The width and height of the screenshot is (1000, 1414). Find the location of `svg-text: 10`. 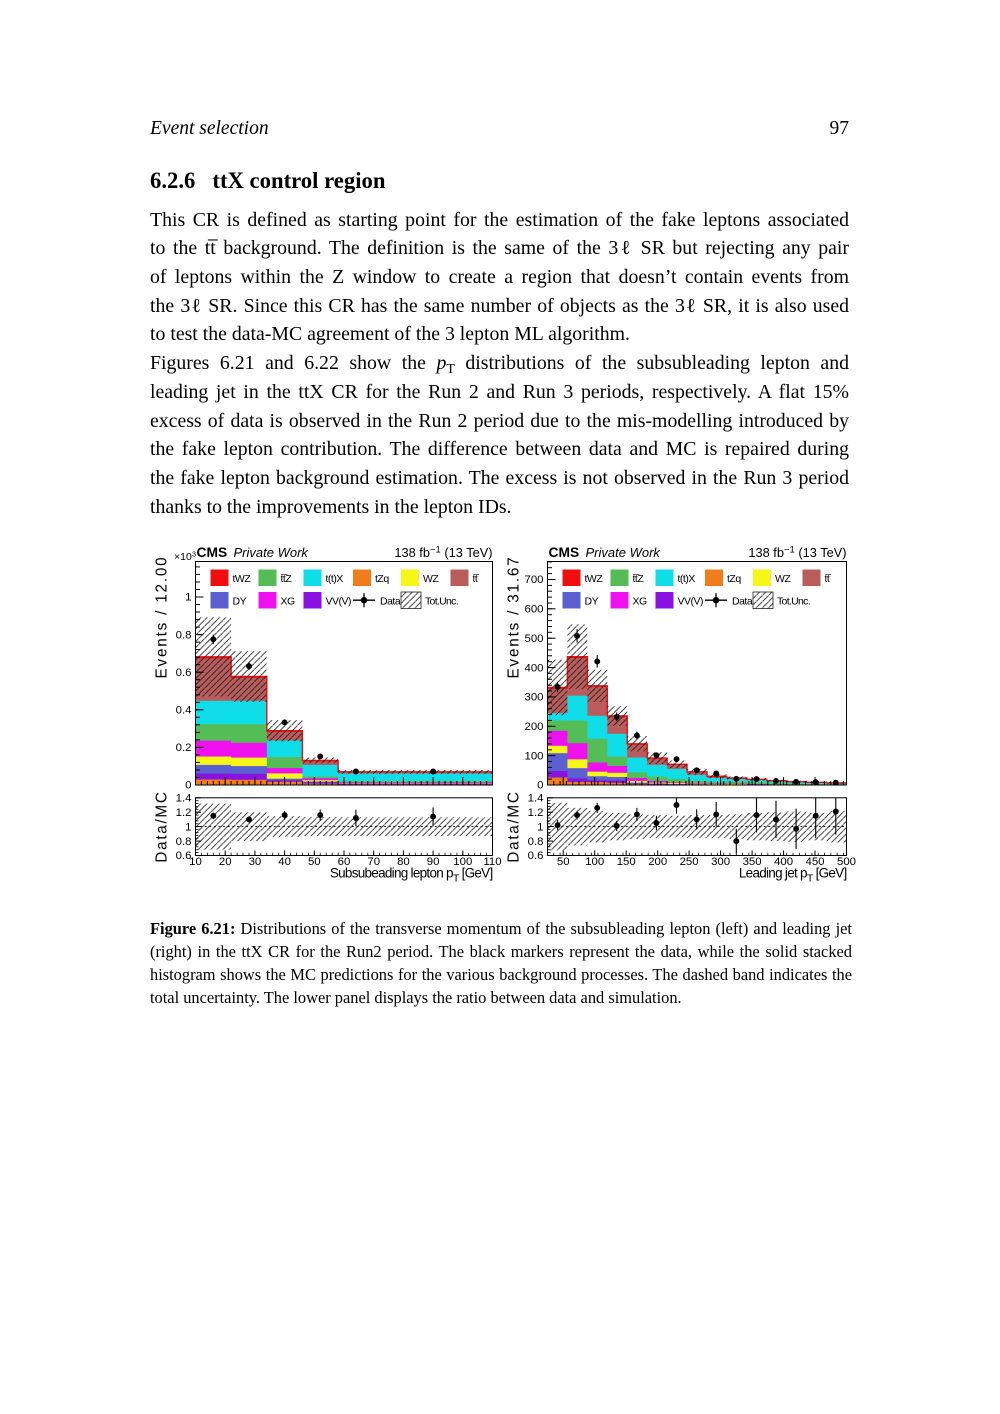

svg-text: 10 is located at coordinates (195, 862).